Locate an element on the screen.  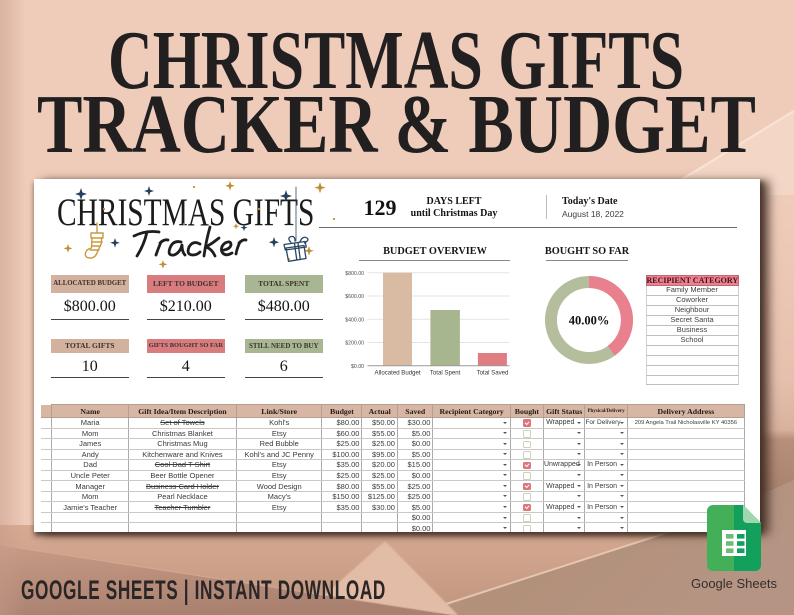
svg-text: $800.00 is located at coordinates (354, 274).